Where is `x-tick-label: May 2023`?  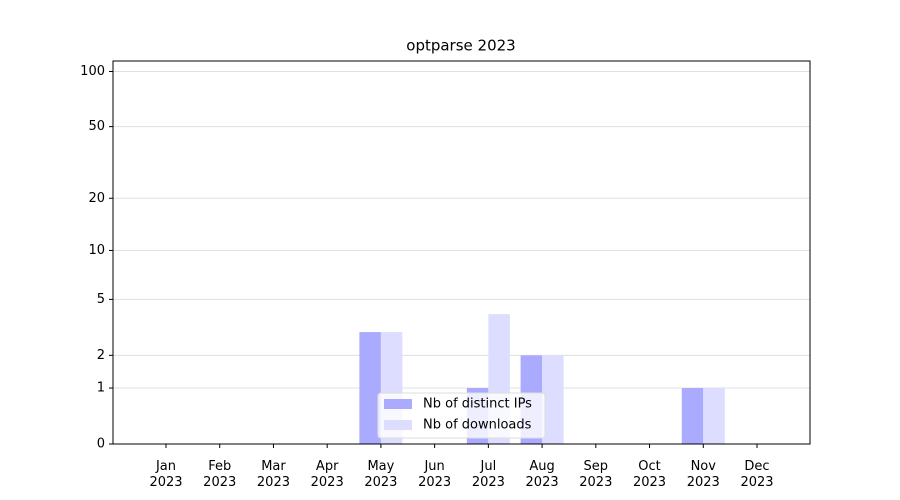 x-tick-label: May 2023 is located at coordinates (380, 474).